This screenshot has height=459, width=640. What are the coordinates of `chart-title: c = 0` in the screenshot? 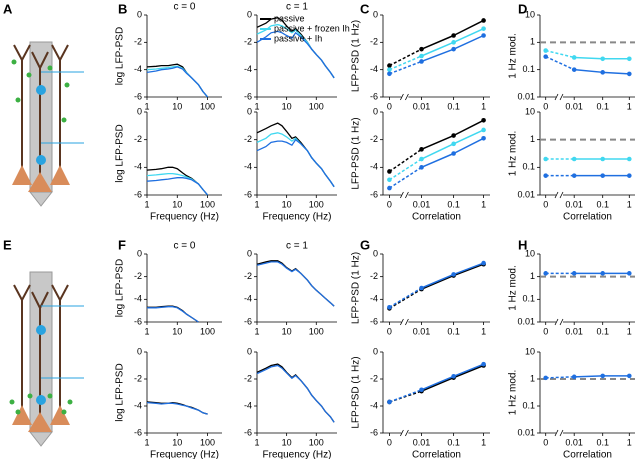 It's located at (185, 246).